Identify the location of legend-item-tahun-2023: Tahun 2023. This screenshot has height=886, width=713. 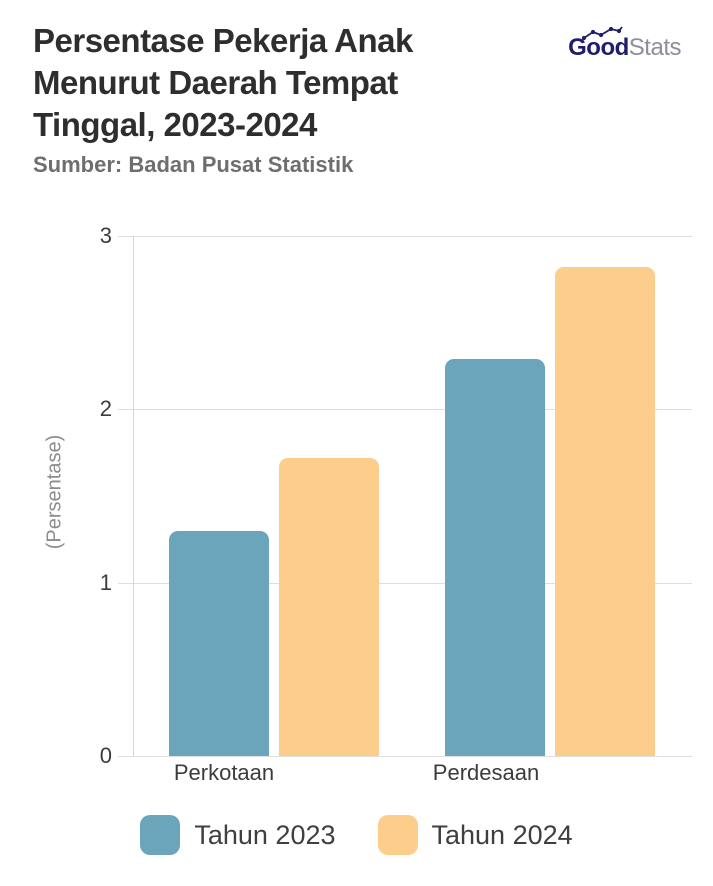
(238, 835).